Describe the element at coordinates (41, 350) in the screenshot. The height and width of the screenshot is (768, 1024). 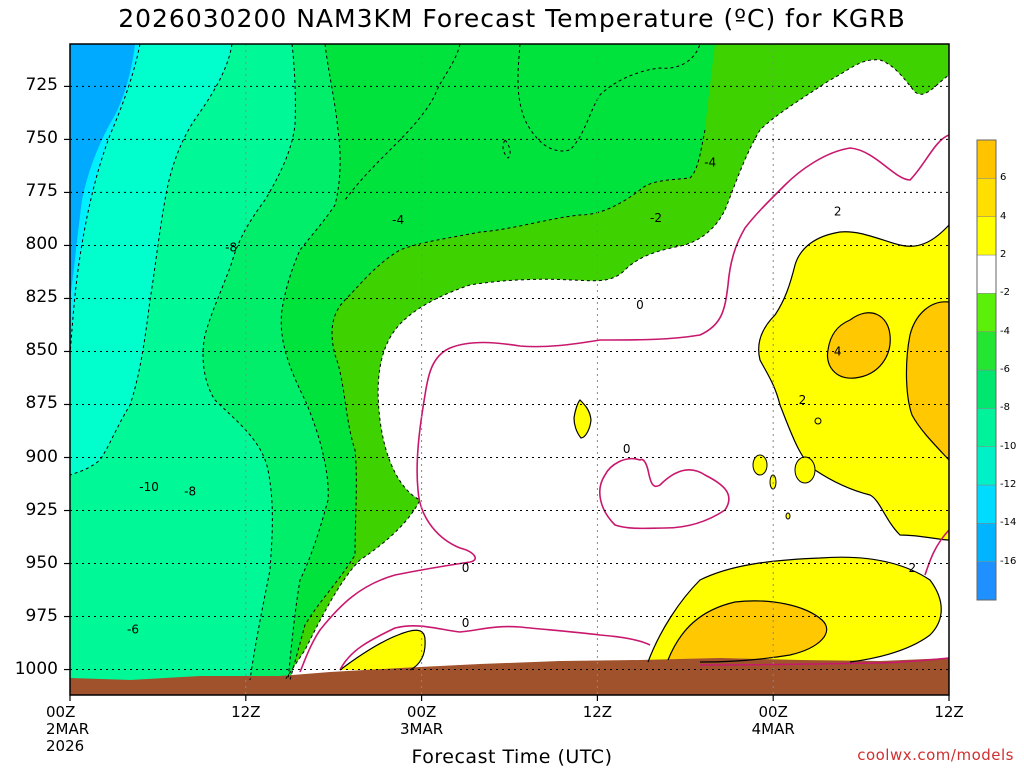
I see `y-tick-label: 850` at that location.